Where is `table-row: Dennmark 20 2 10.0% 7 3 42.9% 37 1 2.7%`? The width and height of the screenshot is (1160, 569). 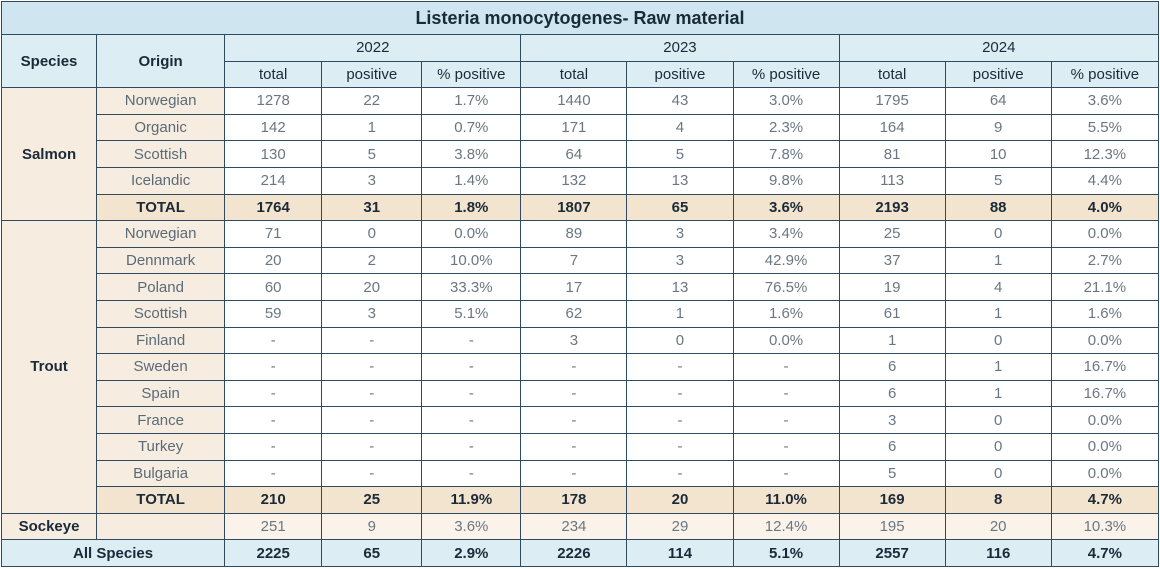 table-row: Dennmark 20 2 10.0% 7 3 42.9% 37 1 2.7% is located at coordinates (581, 260).